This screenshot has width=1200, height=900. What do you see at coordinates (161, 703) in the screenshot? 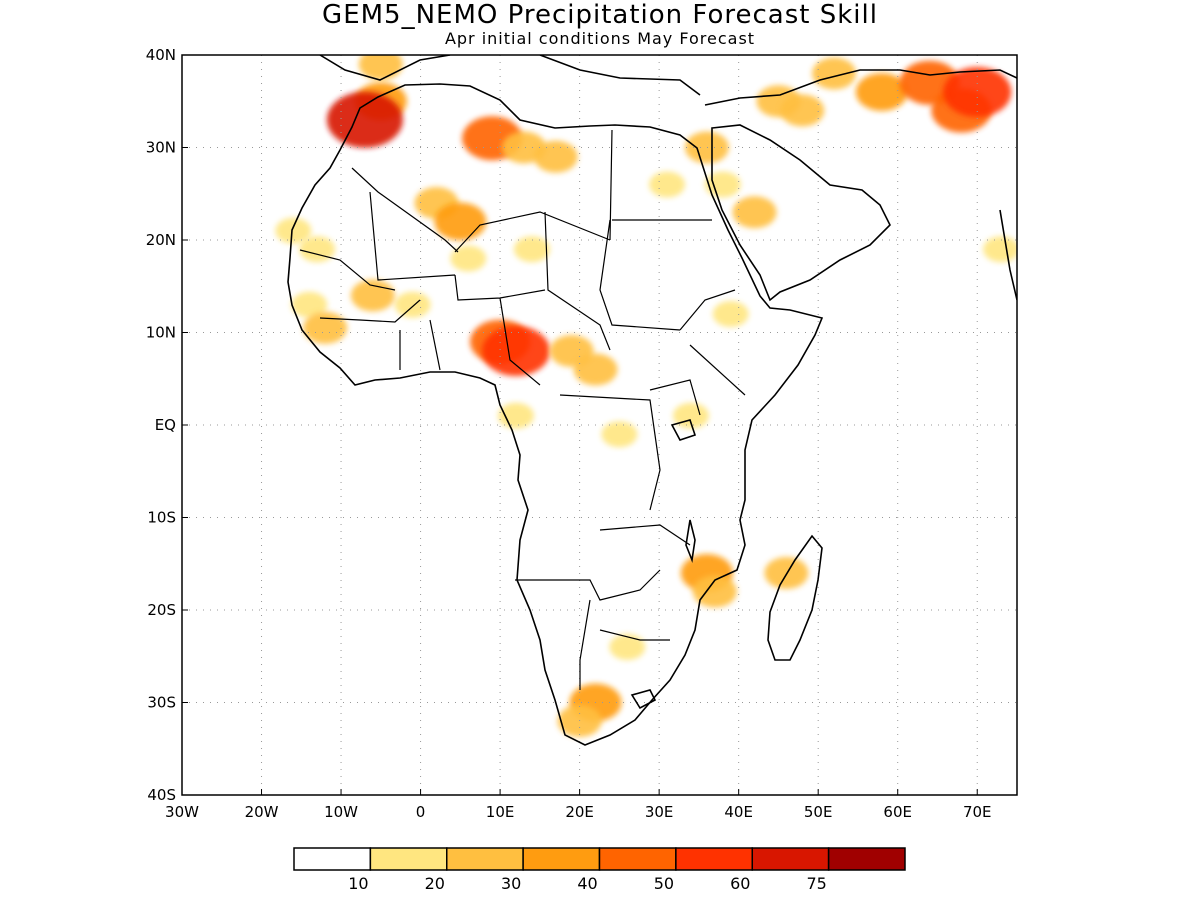
I see `y-tick-label-7: 30S` at bounding box center [161, 703].